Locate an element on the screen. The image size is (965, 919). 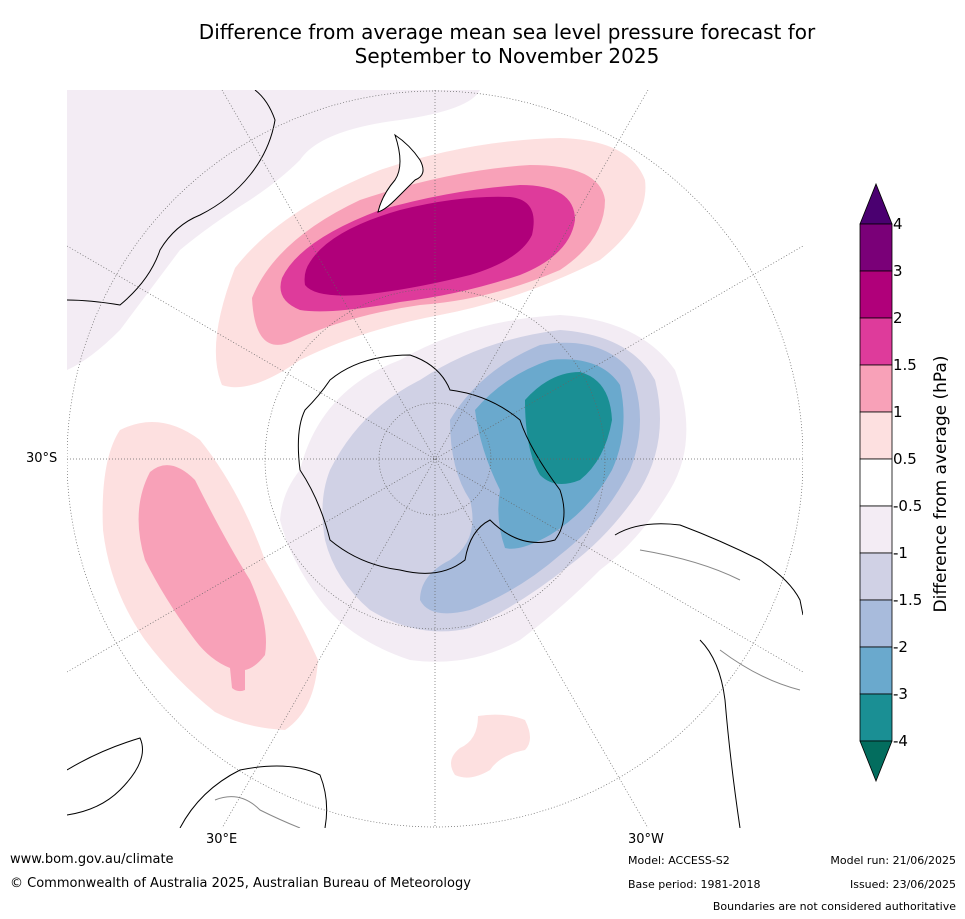
title-line-2: September to November 2025 is located at coordinates (507, 56).